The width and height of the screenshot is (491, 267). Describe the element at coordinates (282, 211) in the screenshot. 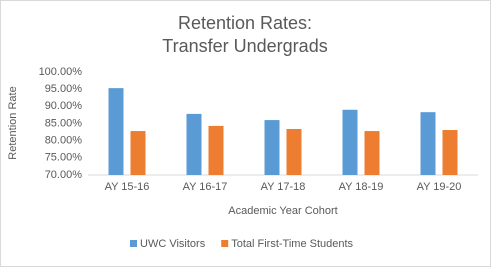

I see `x-axis-title: Academic Year Cohort` at that location.